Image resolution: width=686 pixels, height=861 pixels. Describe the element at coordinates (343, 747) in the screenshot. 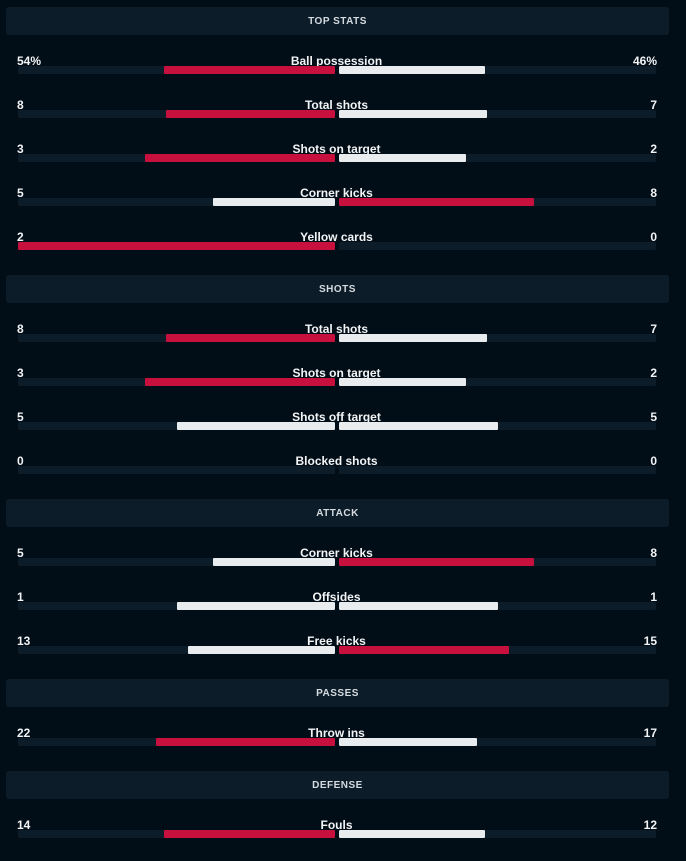

I see `stat-row-throw-ins: 22 Throw ins 17` at that location.